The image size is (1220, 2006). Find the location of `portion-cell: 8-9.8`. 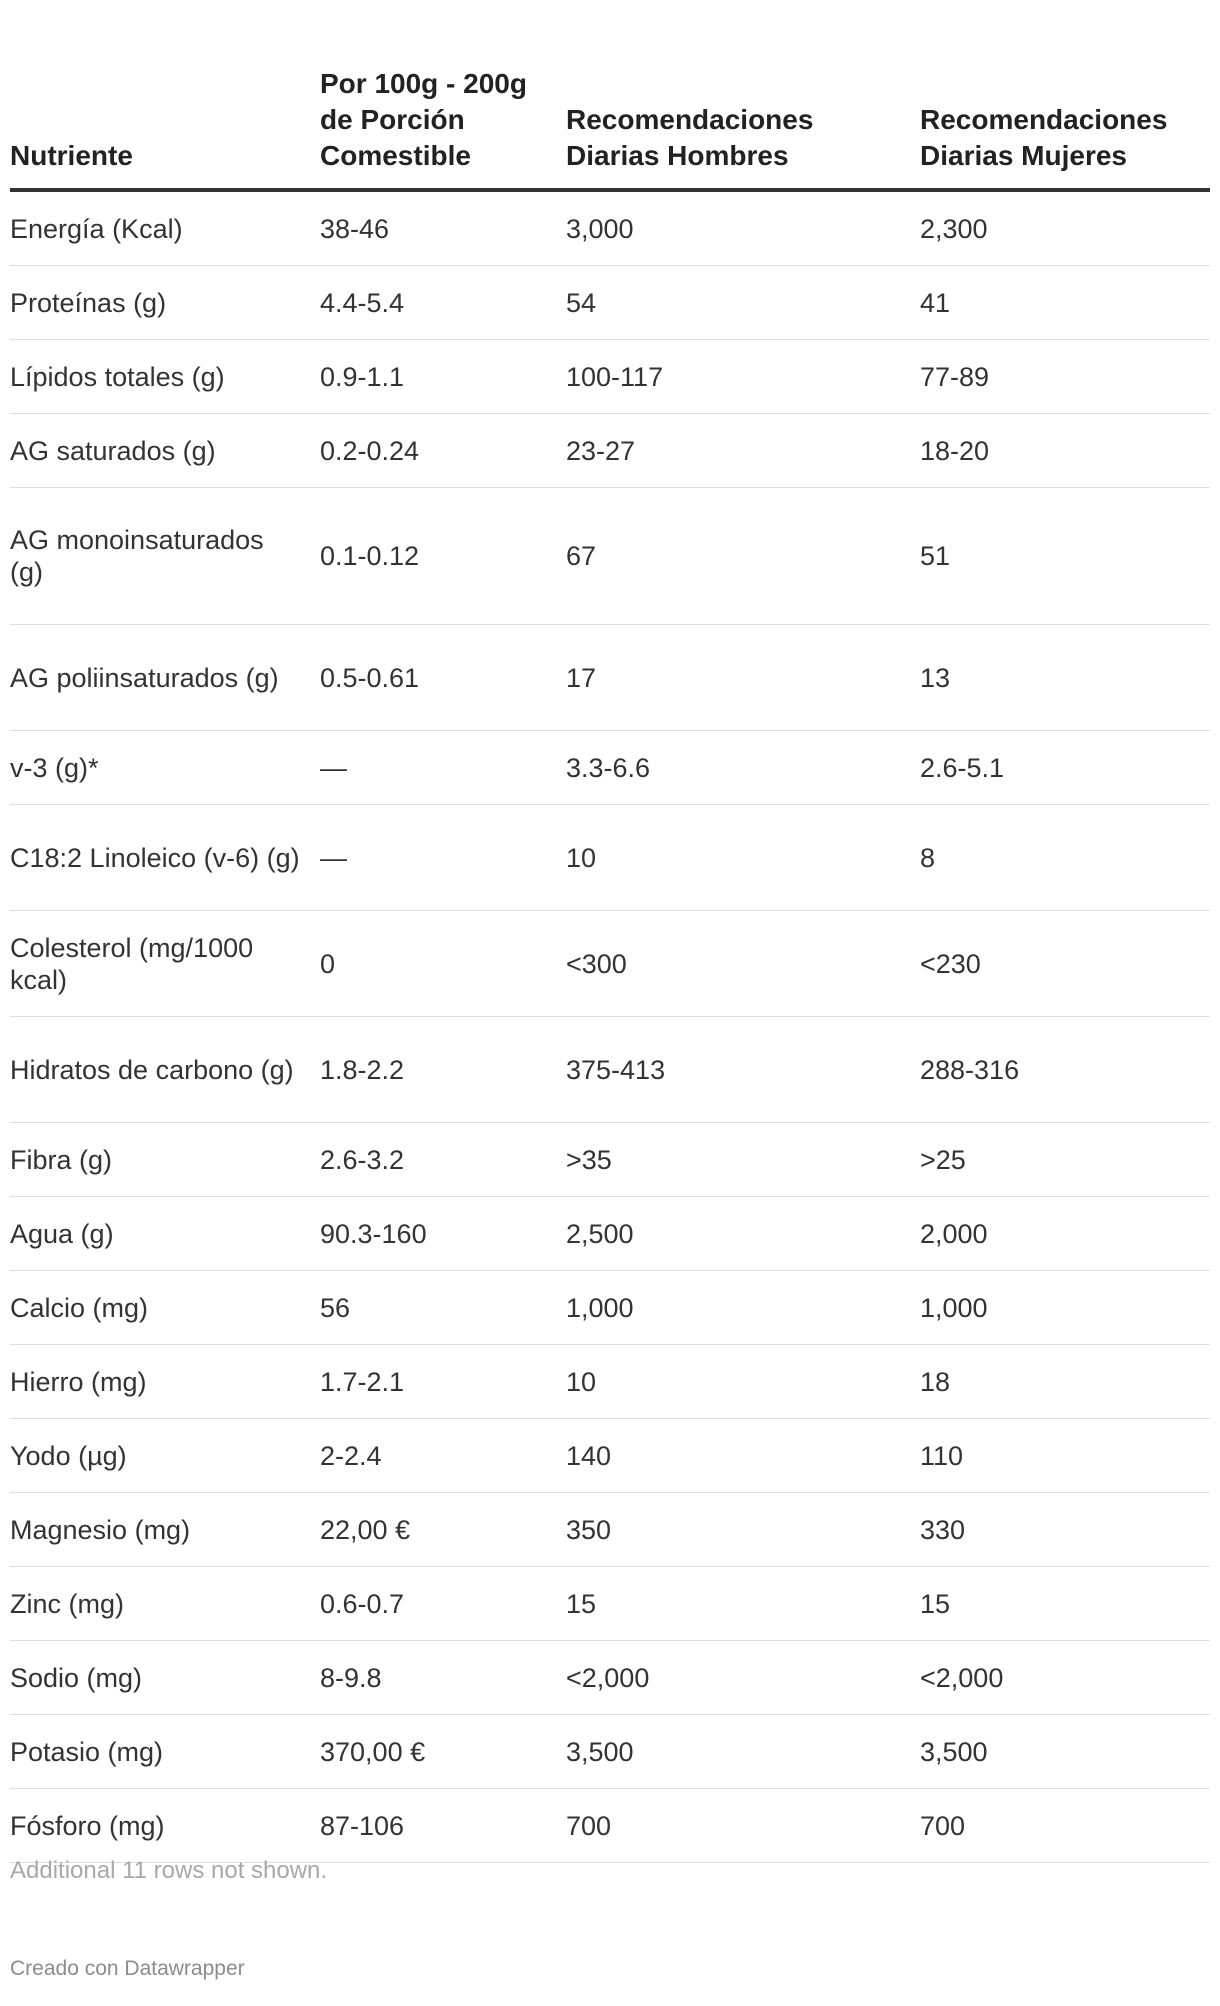

portion-cell: 8-9.8 is located at coordinates (443, 1677).